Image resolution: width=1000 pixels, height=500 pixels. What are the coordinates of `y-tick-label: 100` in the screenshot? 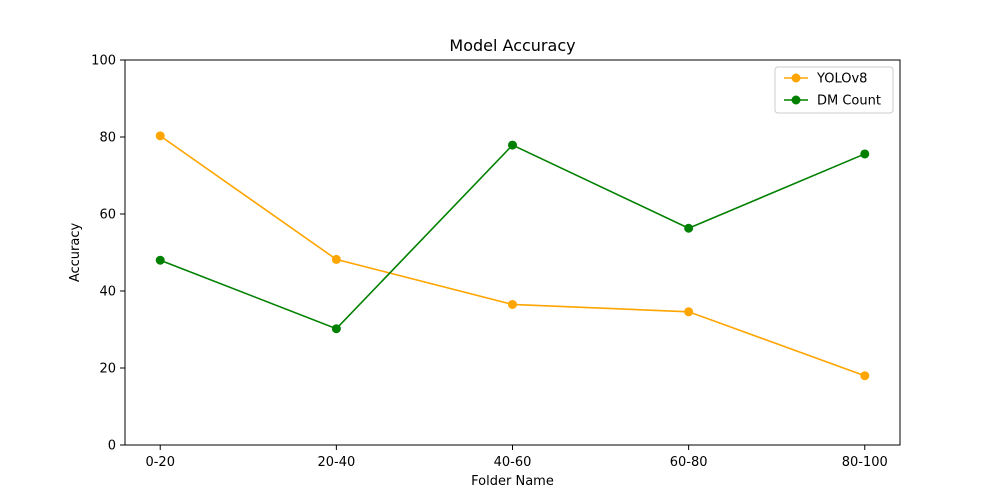 It's located at (103, 61).